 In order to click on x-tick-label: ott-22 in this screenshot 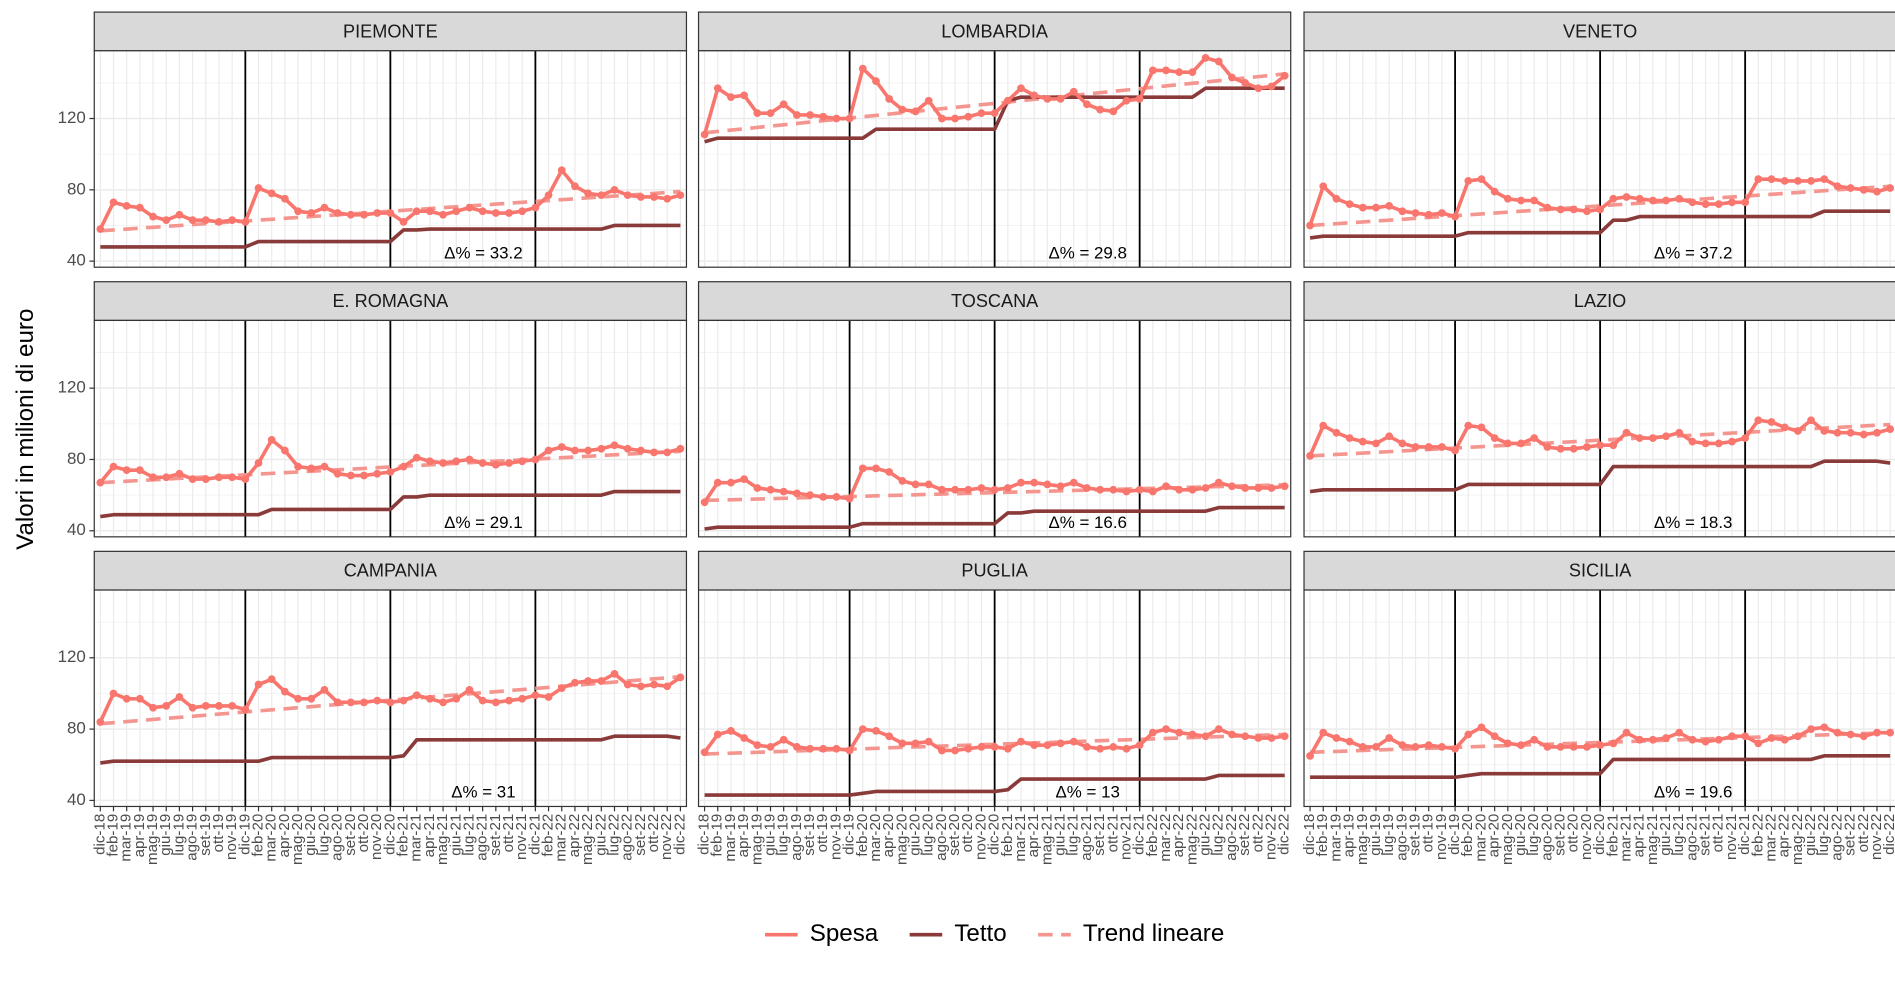, I will do `click(1863, 833)`.